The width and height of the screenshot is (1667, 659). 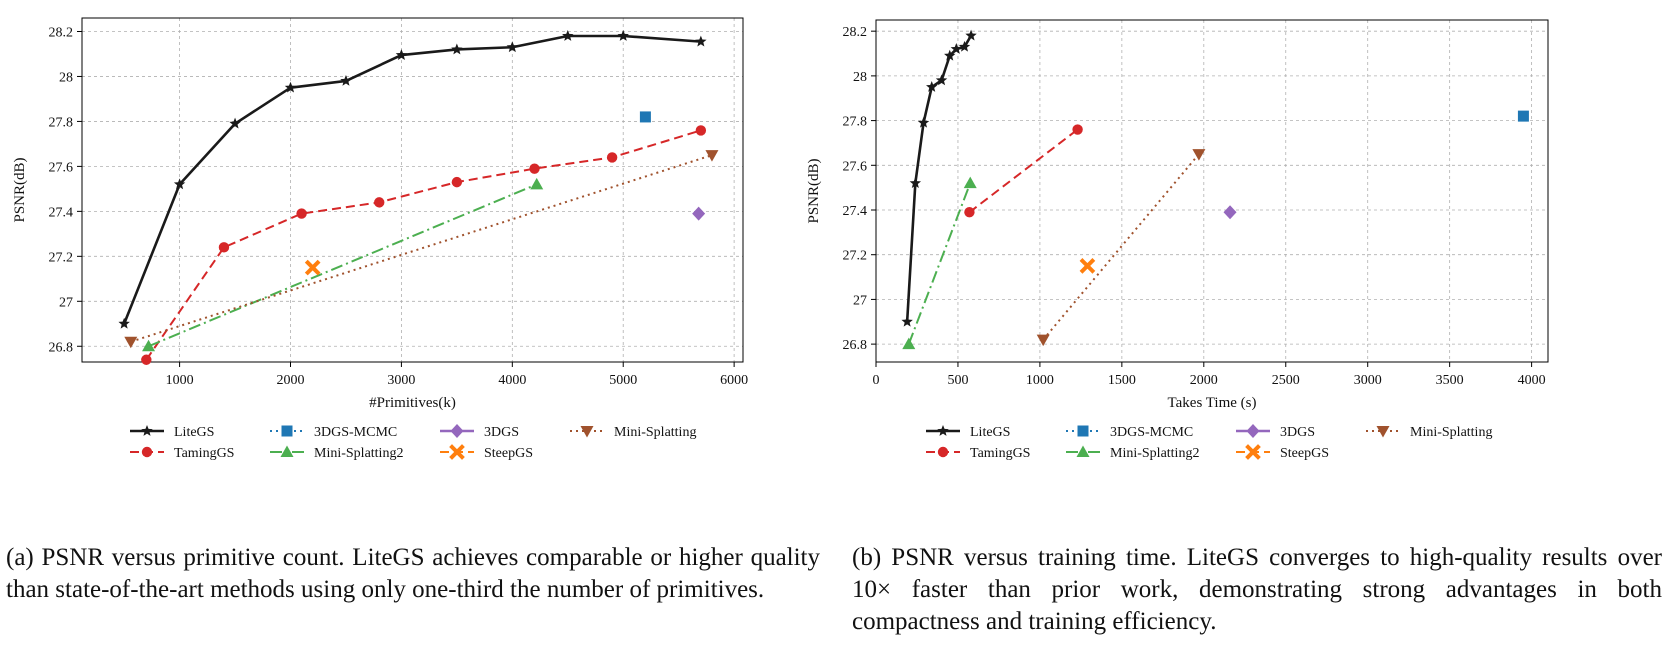 What do you see at coordinates (412, 403) in the screenshot?
I see `x-axis-label: #Primitives(k)` at bounding box center [412, 403].